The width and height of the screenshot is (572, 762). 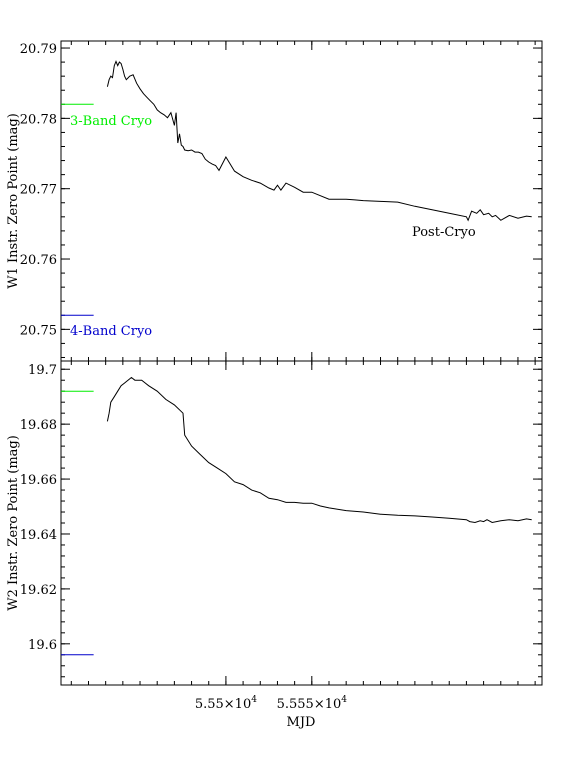 What do you see at coordinates (38, 330) in the screenshot?
I see `w1-ytick-label: 20.75` at bounding box center [38, 330].